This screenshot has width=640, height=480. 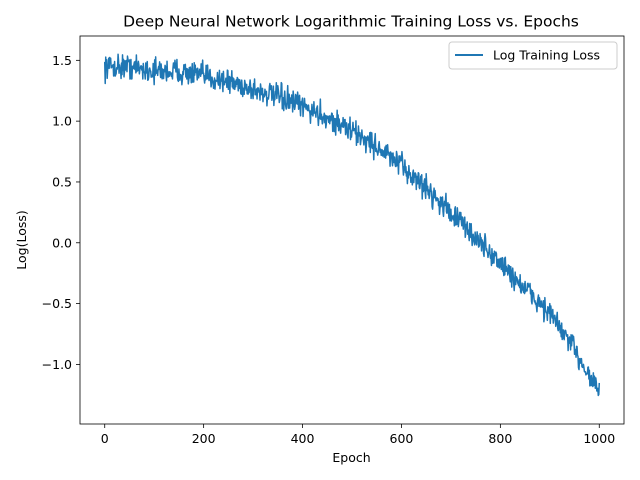 I want to click on x-axis-label: Epoch, so click(x=351, y=457).